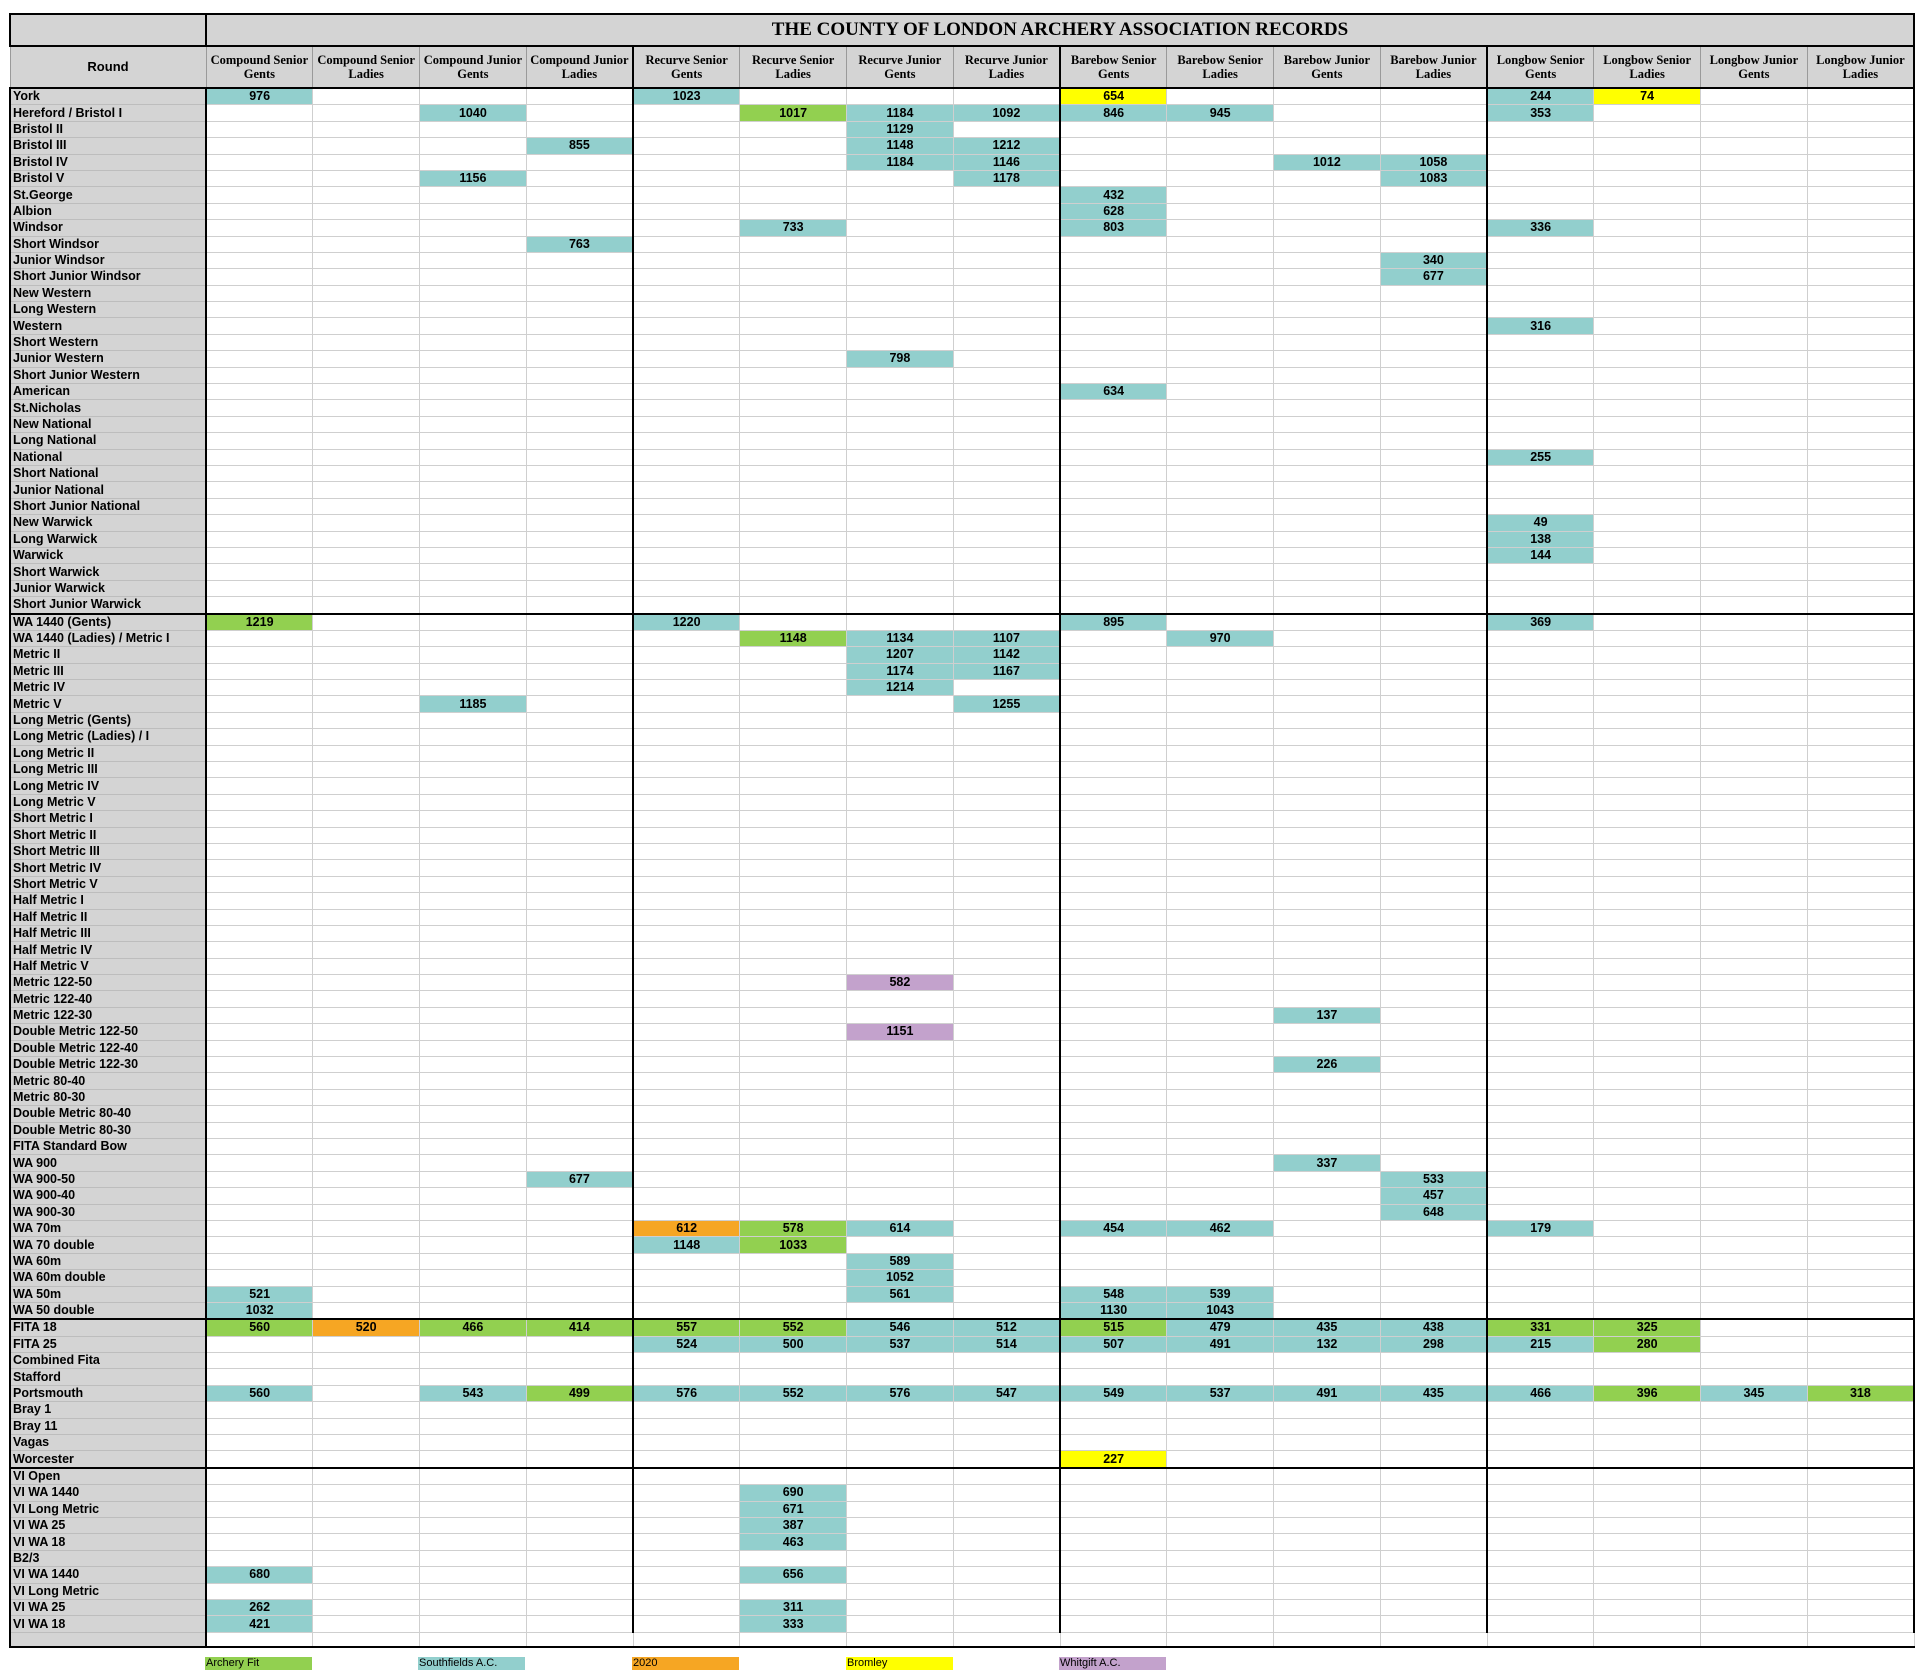  I want to click on record-score: 589, so click(900, 1261).